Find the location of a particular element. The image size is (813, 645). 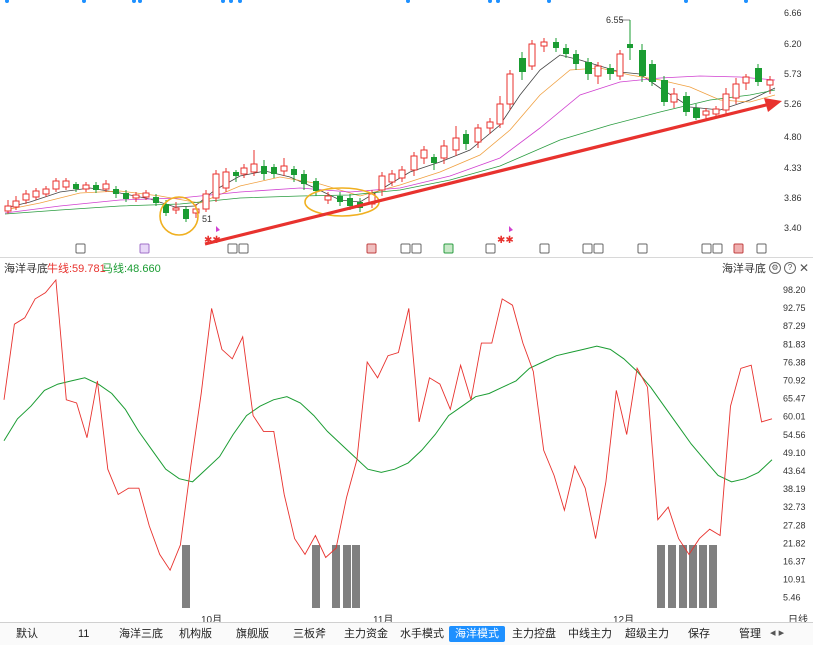

top-edge-markers is located at coordinates (376, 1).